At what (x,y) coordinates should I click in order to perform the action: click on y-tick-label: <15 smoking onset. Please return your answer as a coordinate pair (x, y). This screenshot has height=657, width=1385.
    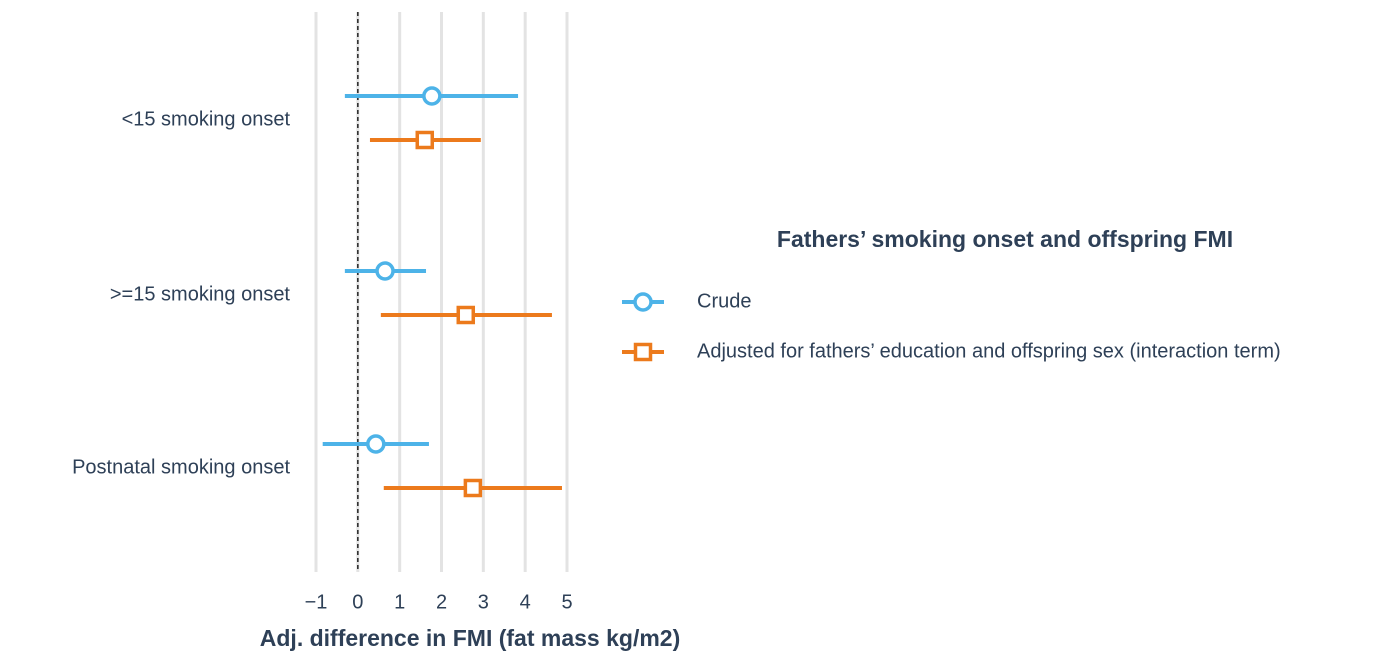
    Looking at the image, I should click on (206, 119).